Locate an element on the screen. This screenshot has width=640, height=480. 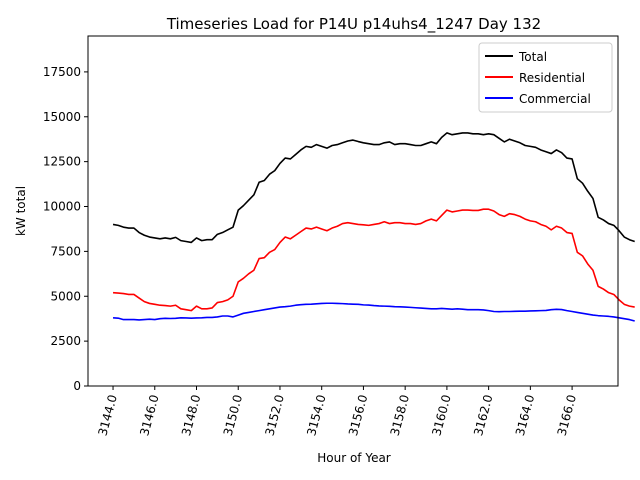
legend: Total Residential Commercial is located at coordinates (545, 77).